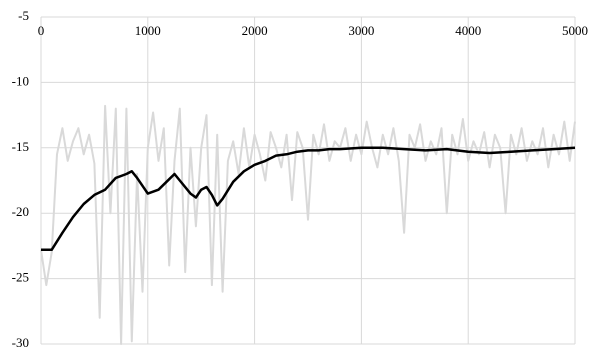 Image resolution: width=590 pixels, height=349 pixels. Describe the element at coordinates (20, 211) in the screenshot. I see `y-tick-label: -20` at that location.